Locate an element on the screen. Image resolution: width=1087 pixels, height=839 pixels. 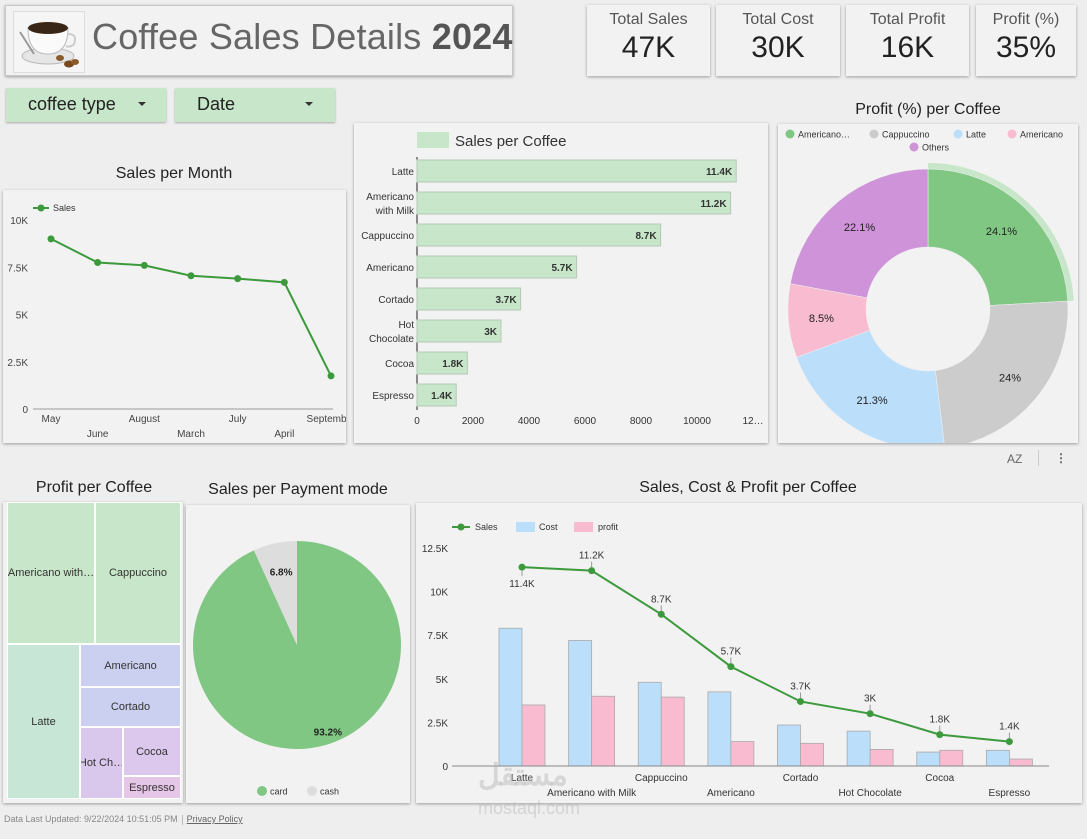
x-tick-label: Hot Chocolate is located at coordinates (870, 793).